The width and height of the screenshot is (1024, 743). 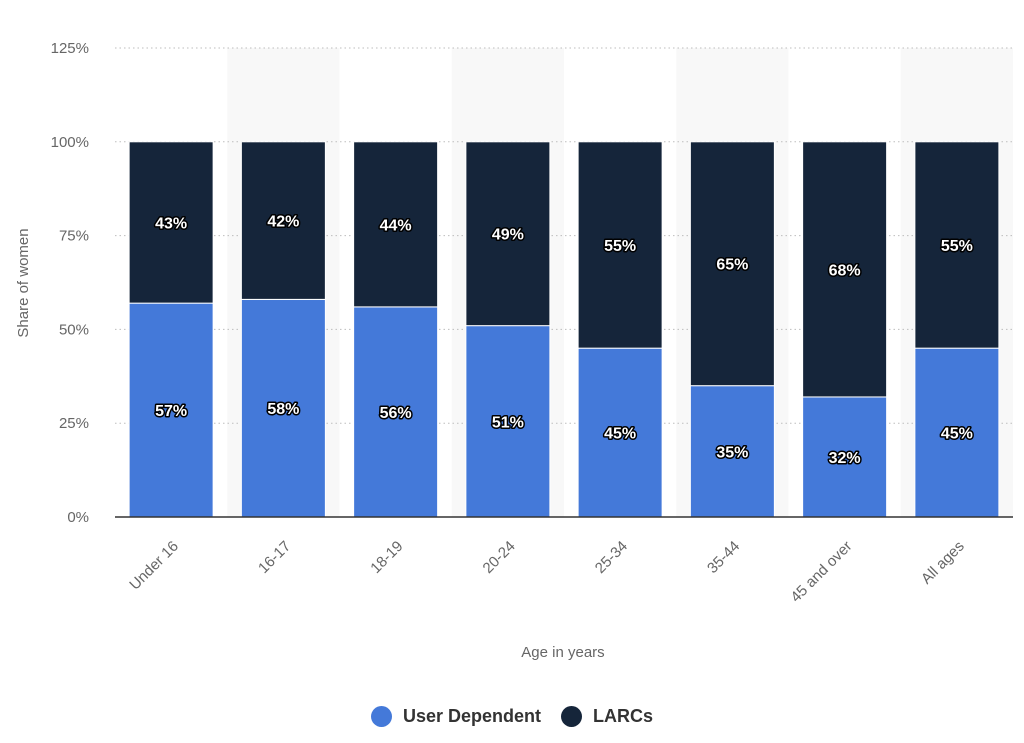 I want to click on data-label: 68%, so click(x=845, y=270).